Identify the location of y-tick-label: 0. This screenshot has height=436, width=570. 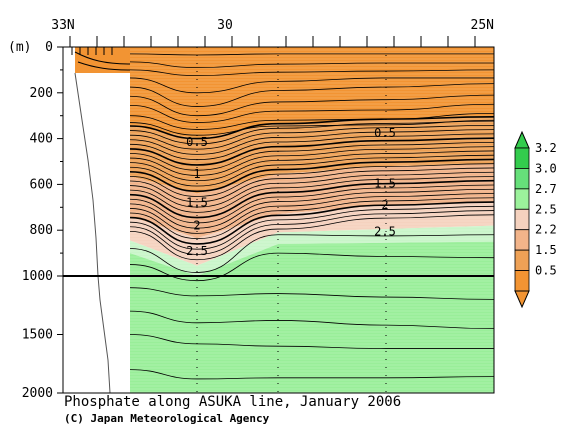
(49, 47).